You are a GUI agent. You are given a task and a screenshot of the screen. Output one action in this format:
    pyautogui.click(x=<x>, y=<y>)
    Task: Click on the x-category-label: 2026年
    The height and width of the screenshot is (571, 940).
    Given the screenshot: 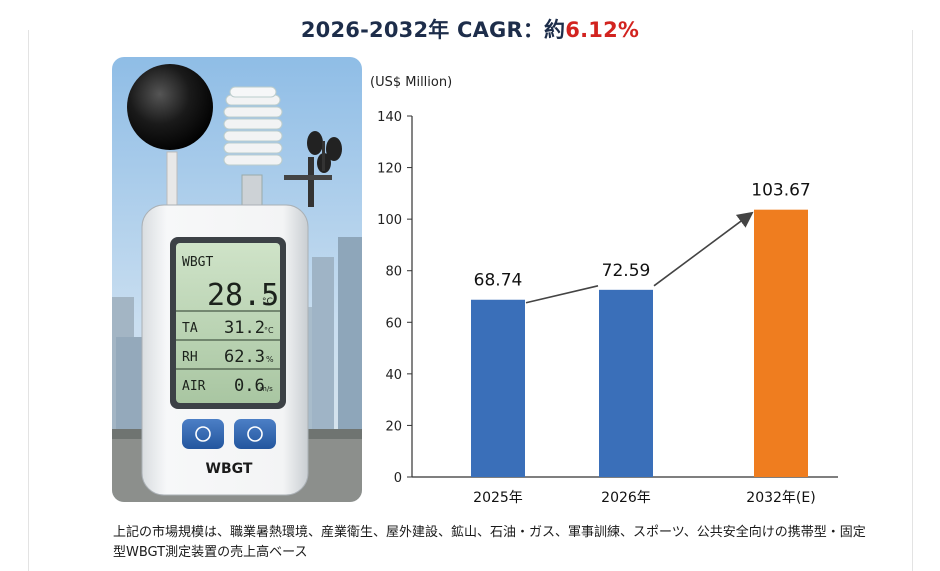 What is the action you would take?
    pyautogui.click(x=626, y=498)
    